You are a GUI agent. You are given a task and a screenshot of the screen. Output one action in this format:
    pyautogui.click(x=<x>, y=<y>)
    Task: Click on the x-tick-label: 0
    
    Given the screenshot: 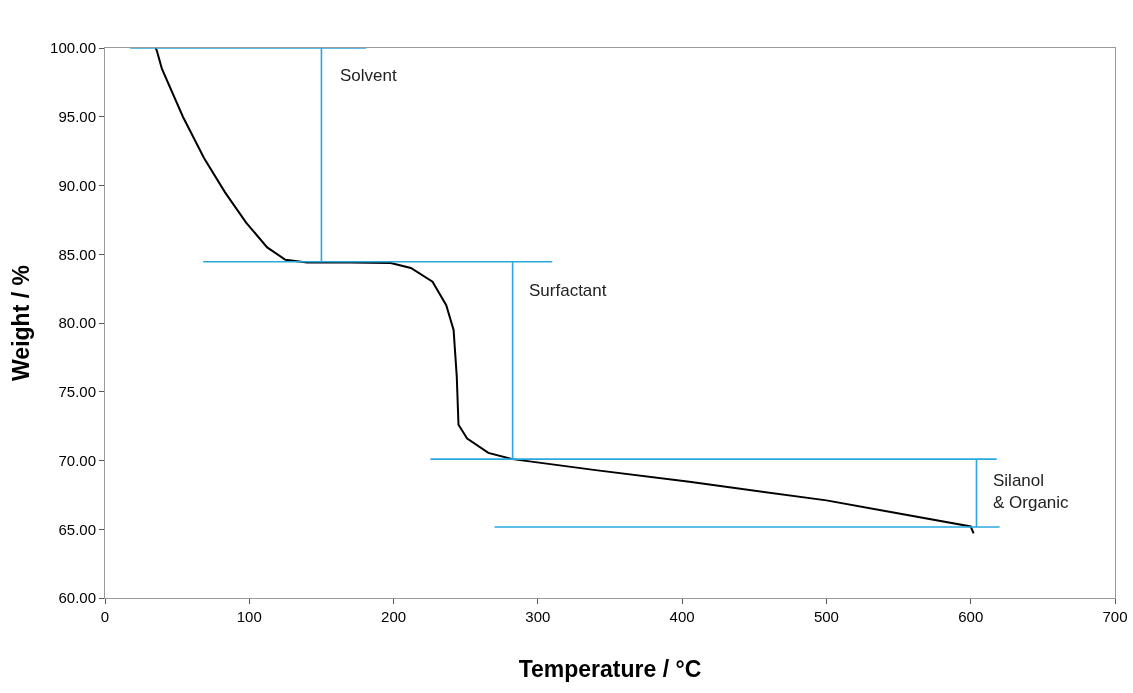 What is the action you would take?
    pyautogui.click(x=105, y=616)
    